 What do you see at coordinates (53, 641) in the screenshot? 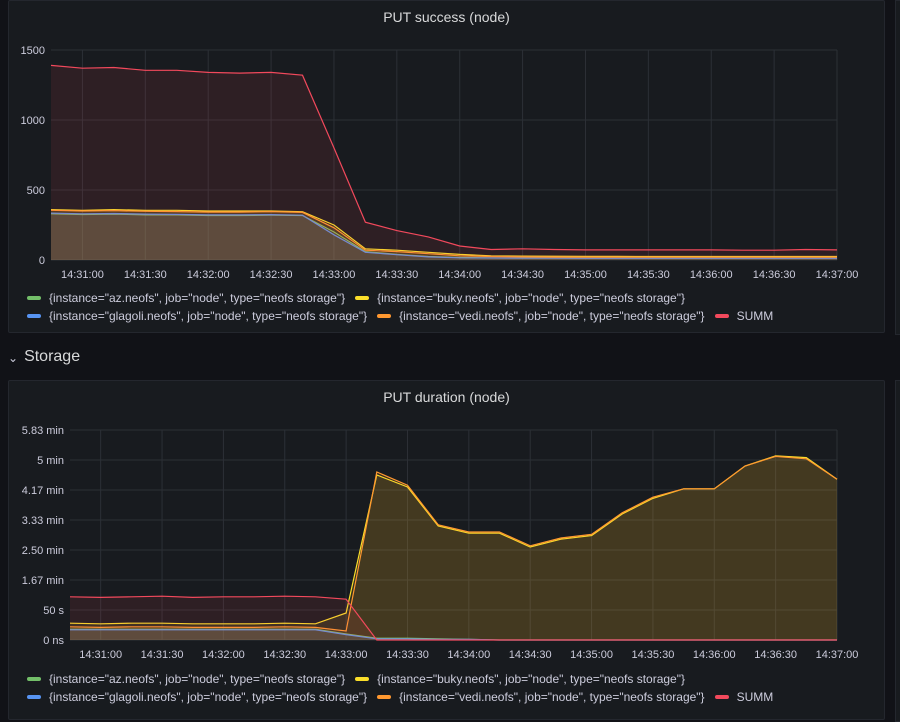
I see `y-tick-label: 0 ns` at bounding box center [53, 641].